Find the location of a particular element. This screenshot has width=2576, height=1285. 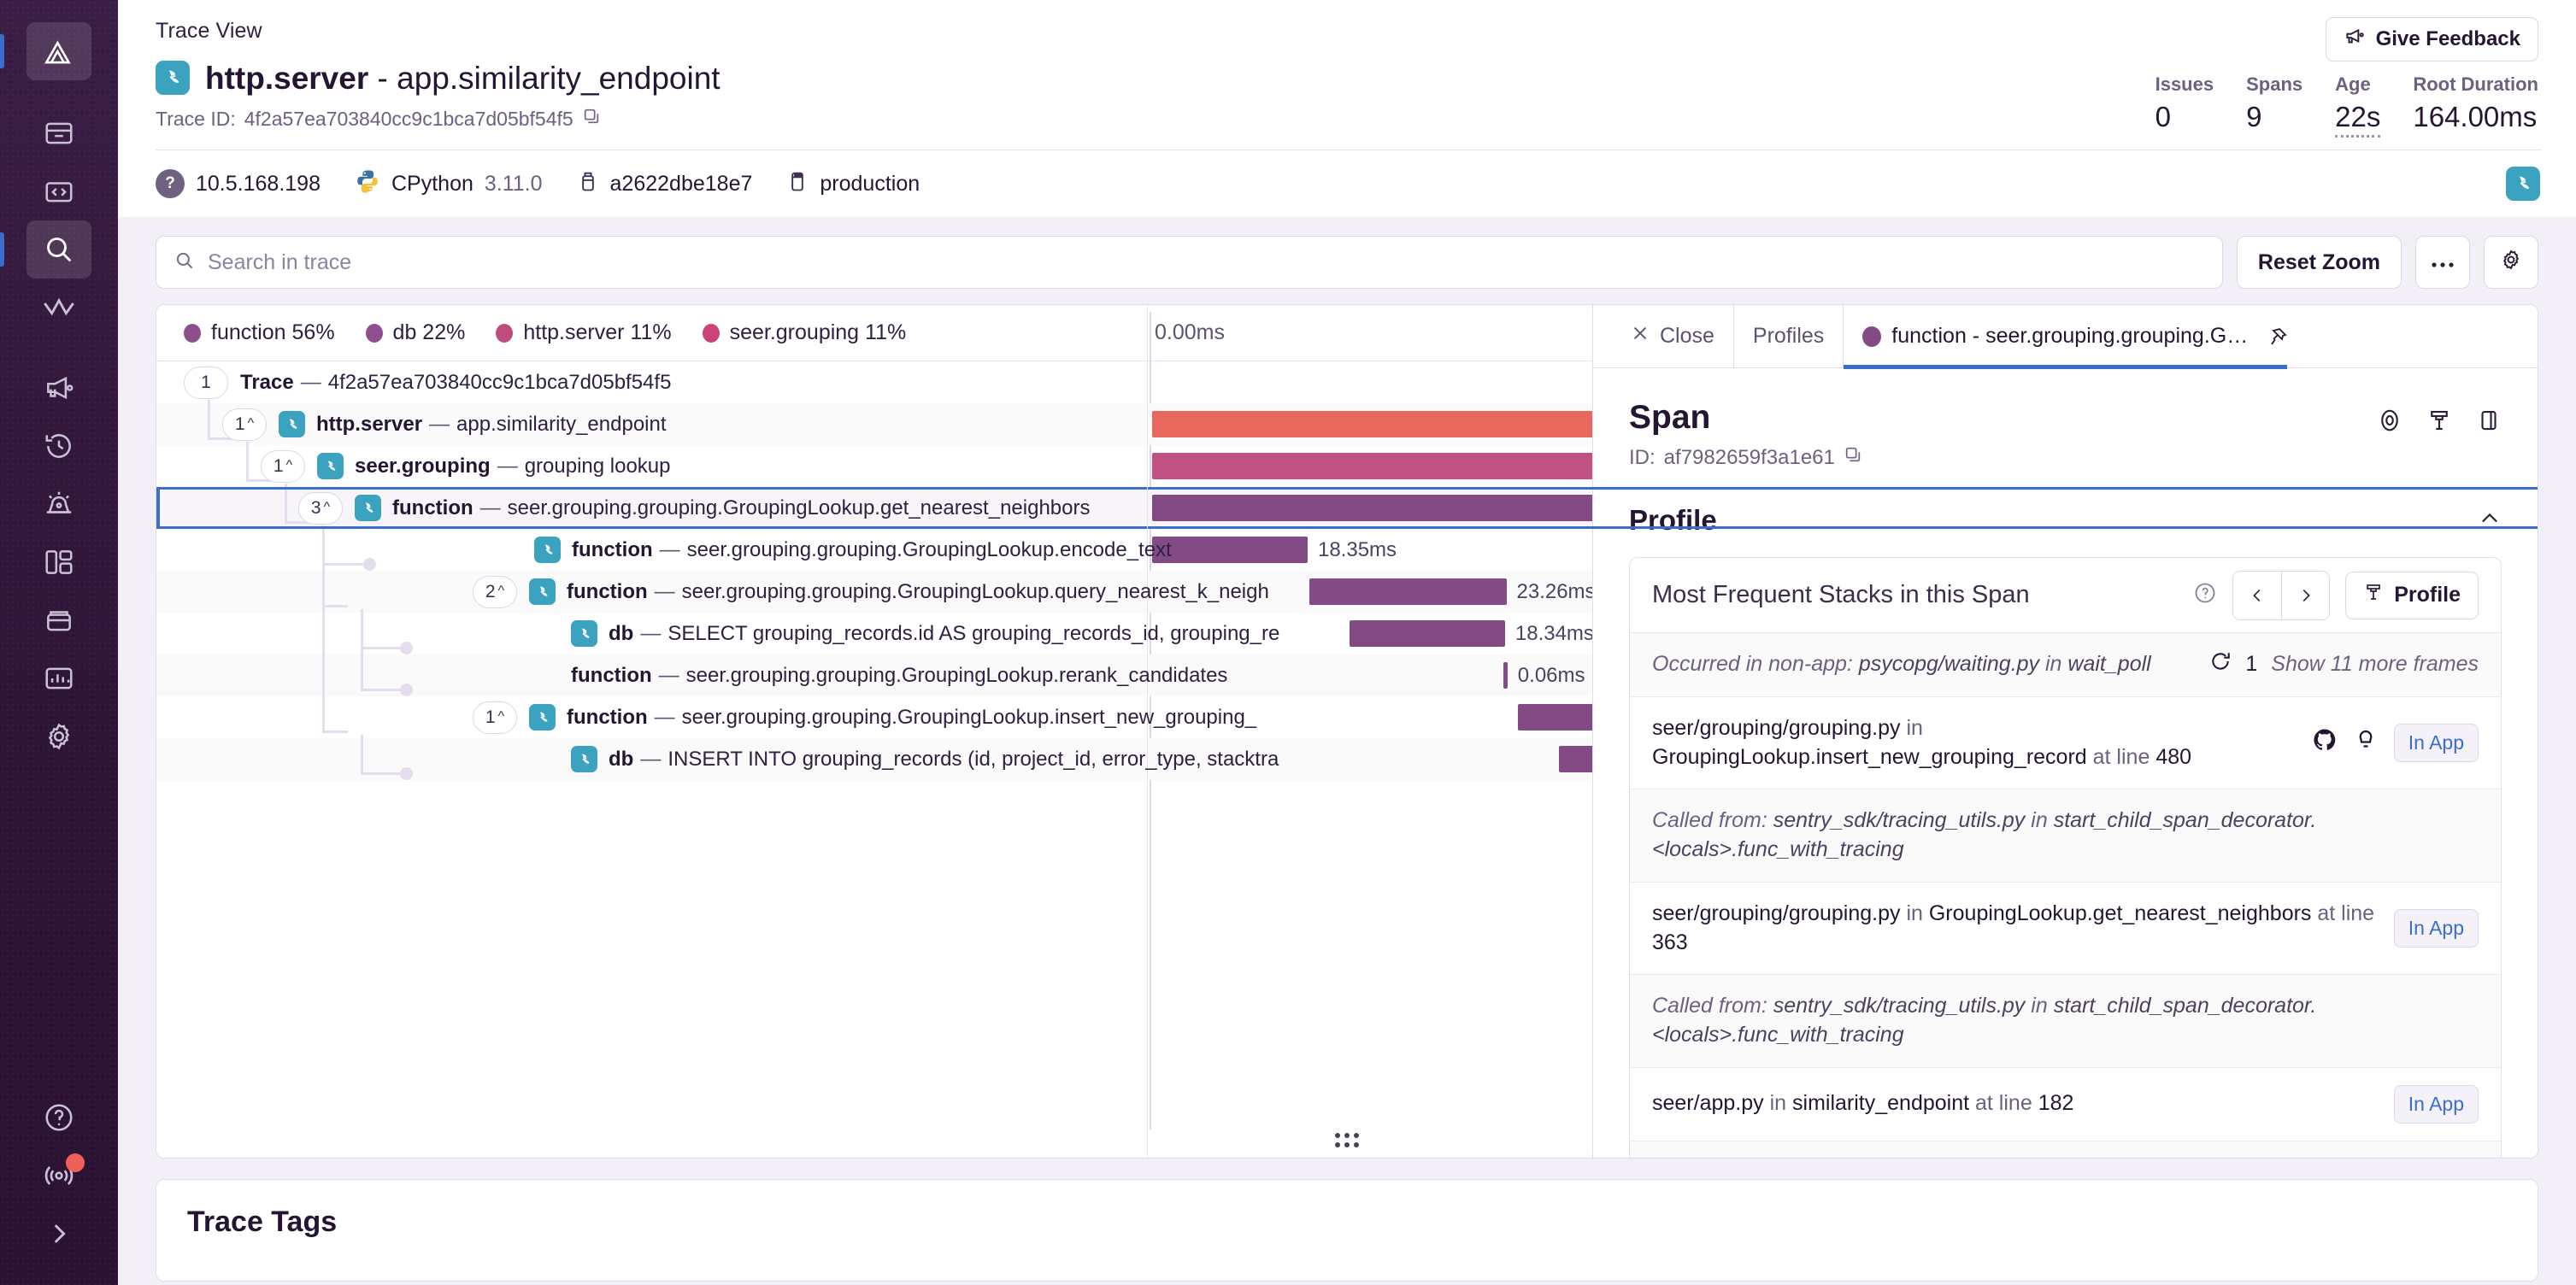

bar-row-encode-text: 18.35ms is located at coordinates (1843, 550).